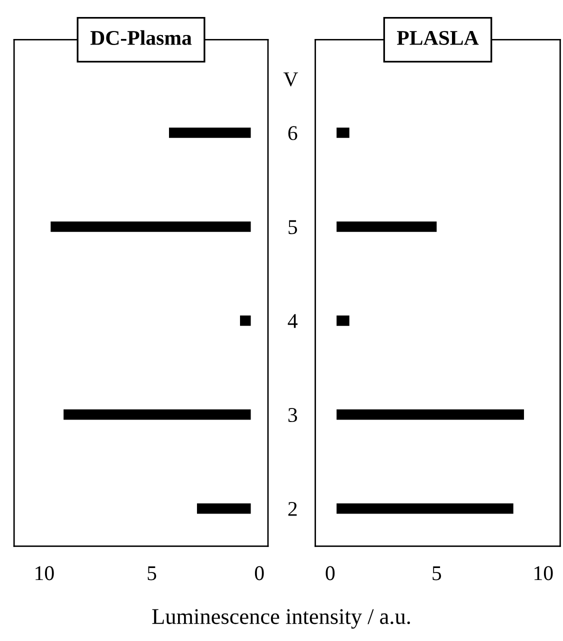  Describe the element at coordinates (293, 415) in the screenshot. I see `y-tick-label: 3` at that location.